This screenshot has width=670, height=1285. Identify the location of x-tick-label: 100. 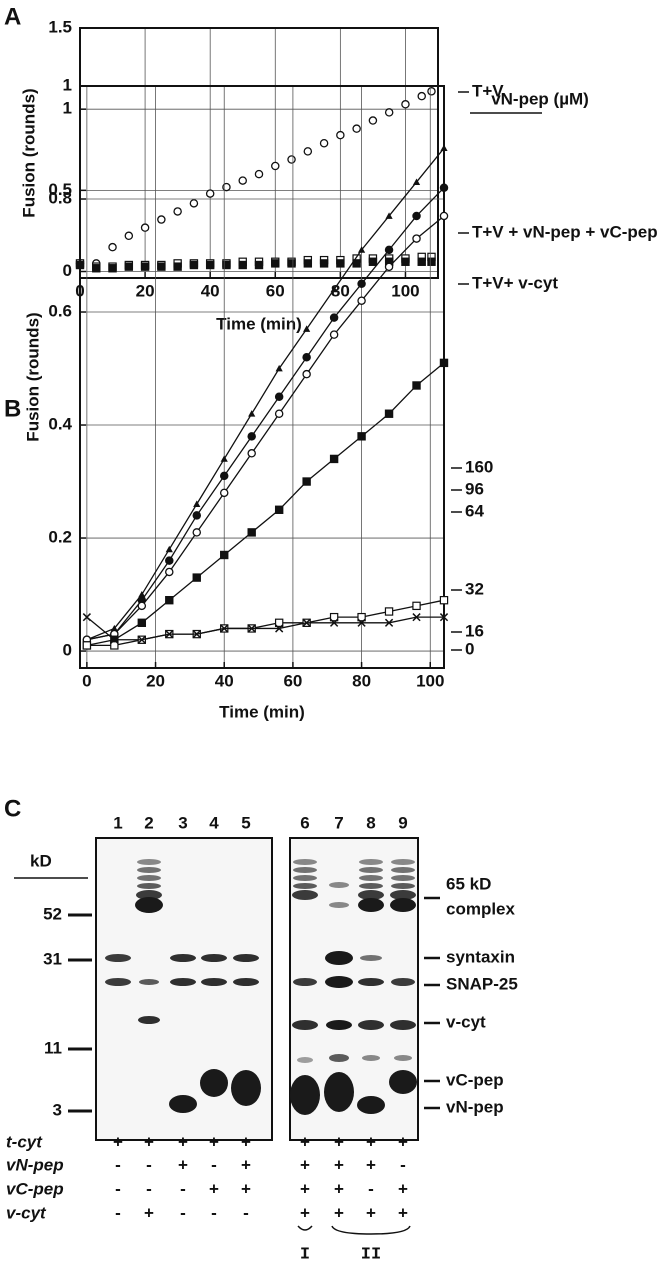
(405, 290).